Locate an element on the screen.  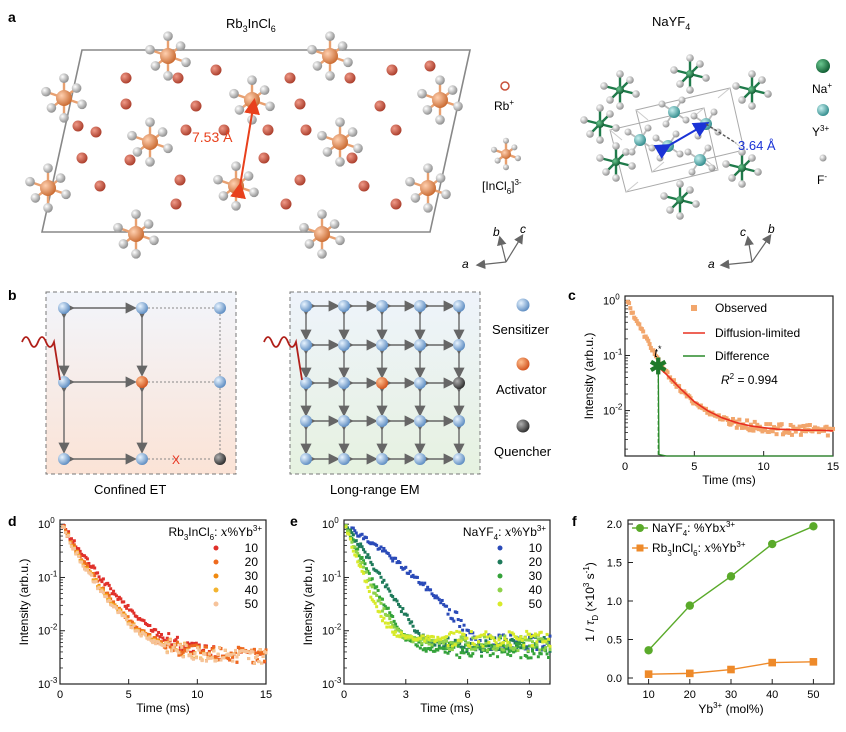
cell-edge is located at coordinates (632, 187).